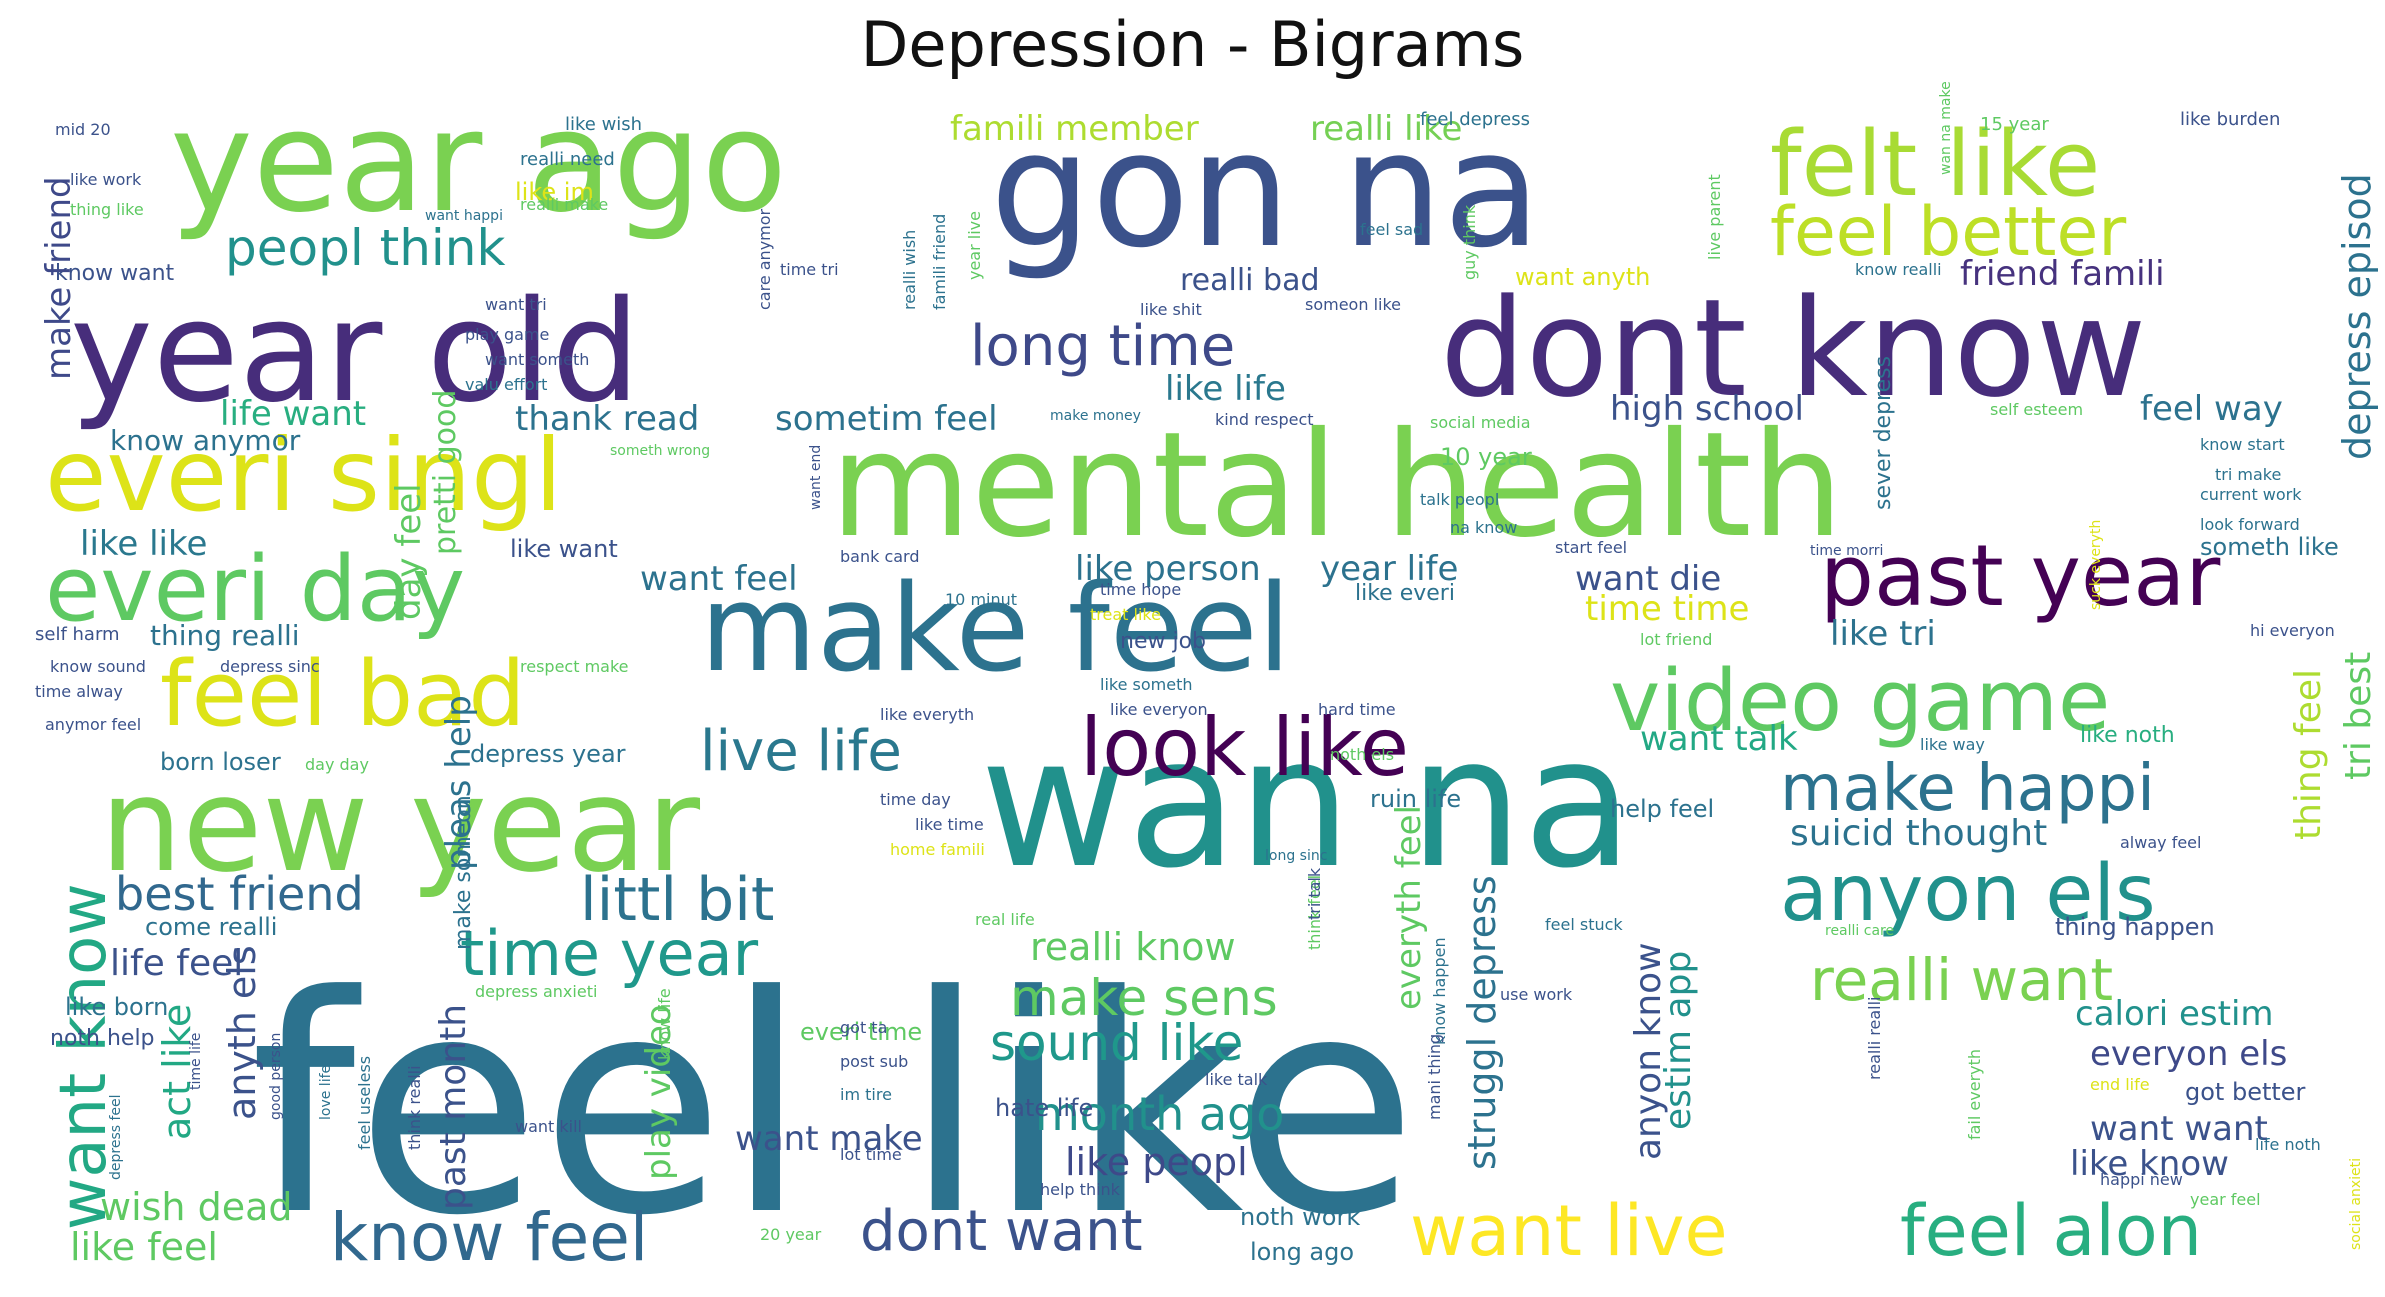 The height and width of the screenshot is (1297, 2385). Describe the element at coordinates (1793, 348) in the screenshot. I see `word-dont-know: dont know` at that location.